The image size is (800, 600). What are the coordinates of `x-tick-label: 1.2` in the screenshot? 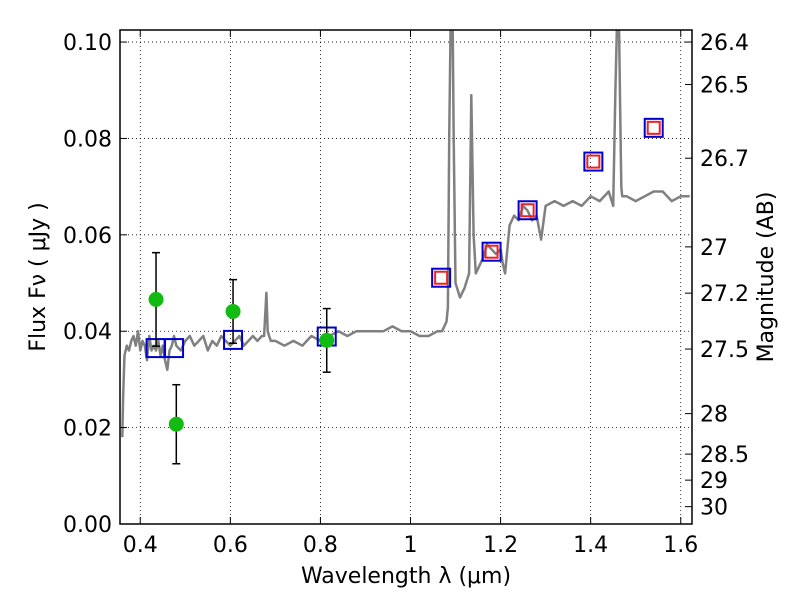 It's located at (500, 545).